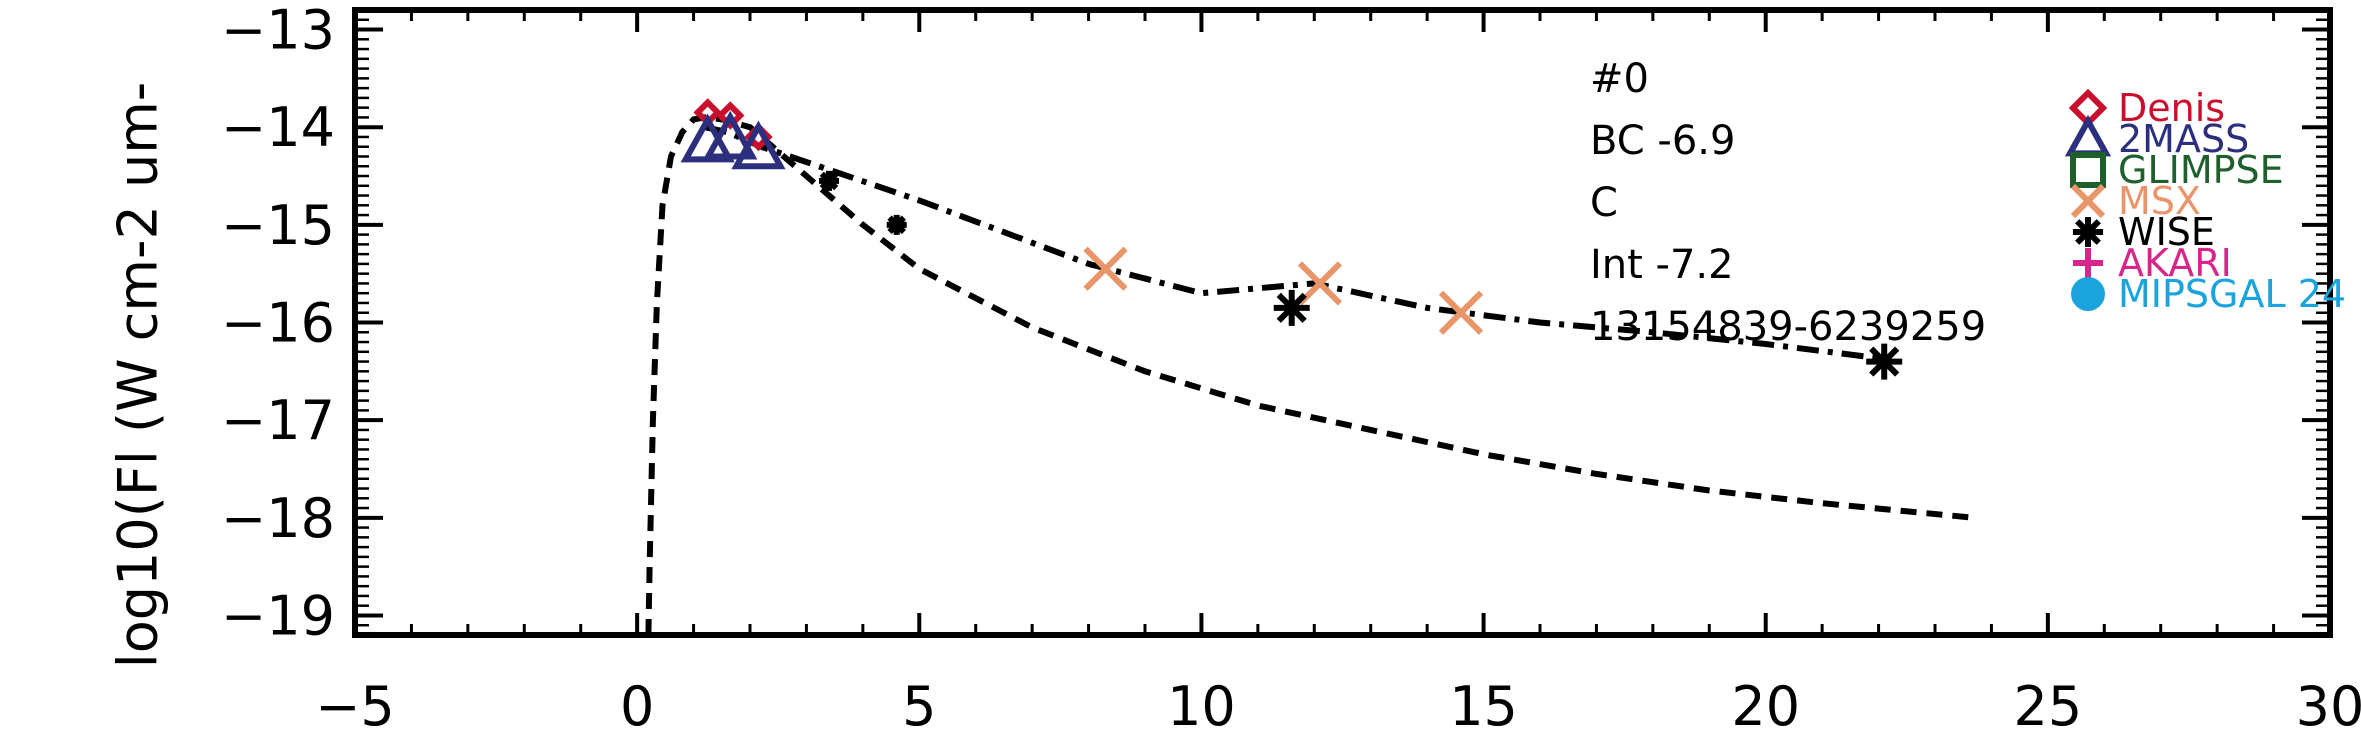  What do you see at coordinates (1483, 706) in the screenshot?
I see `x-tick-label: 15` at bounding box center [1483, 706].